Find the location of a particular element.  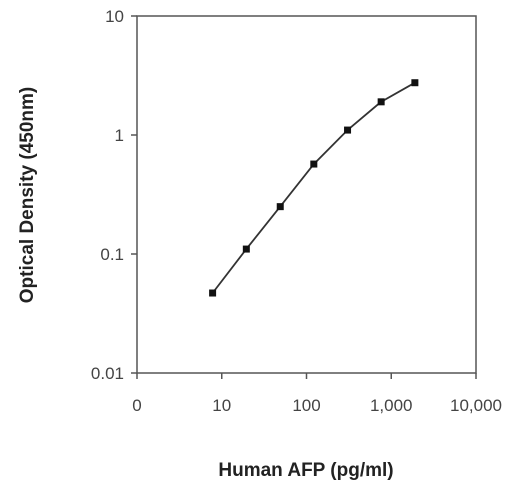

x-tick-label: 10,000 is located at coordinates (476, 405).